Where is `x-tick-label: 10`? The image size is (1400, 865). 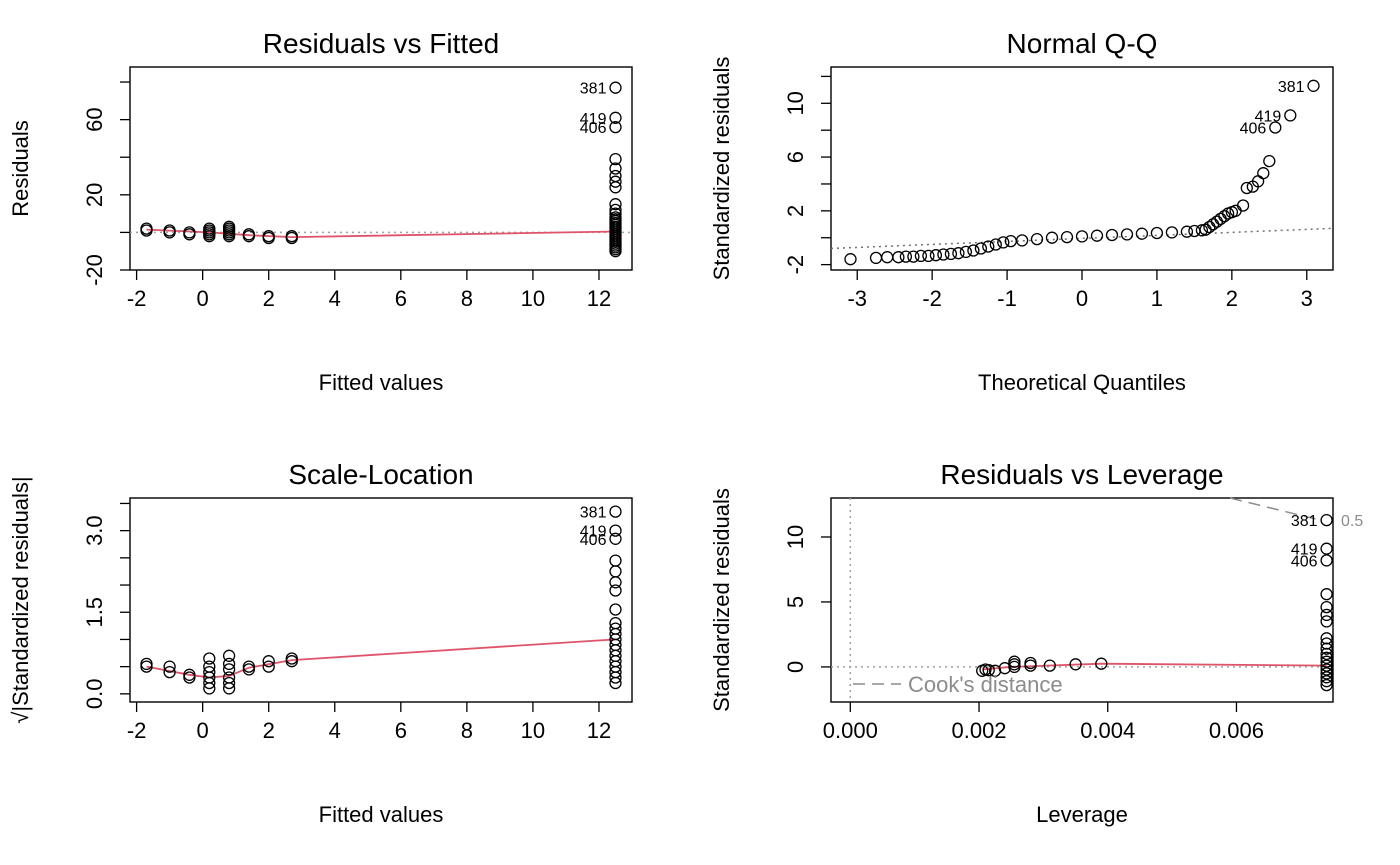
x-tick-label: 10 is located at coordinates (533, 730).